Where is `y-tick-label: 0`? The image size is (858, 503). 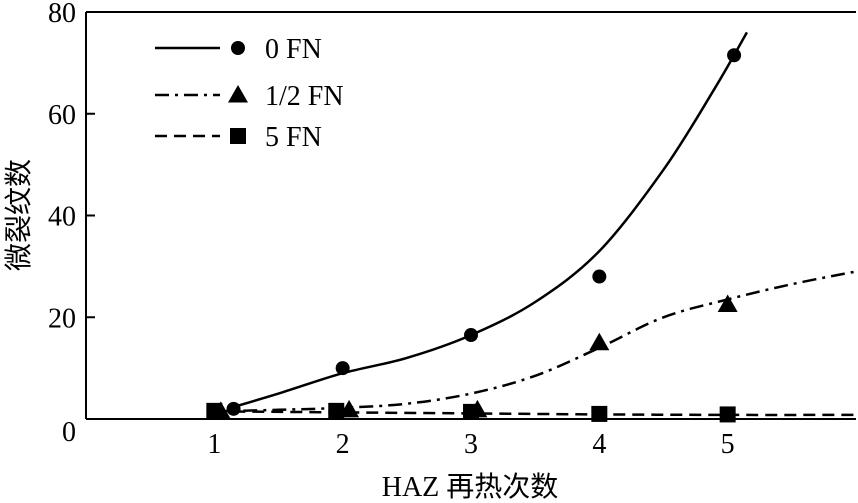
y-tick-label: 0 is located at coordinates (69, 432).